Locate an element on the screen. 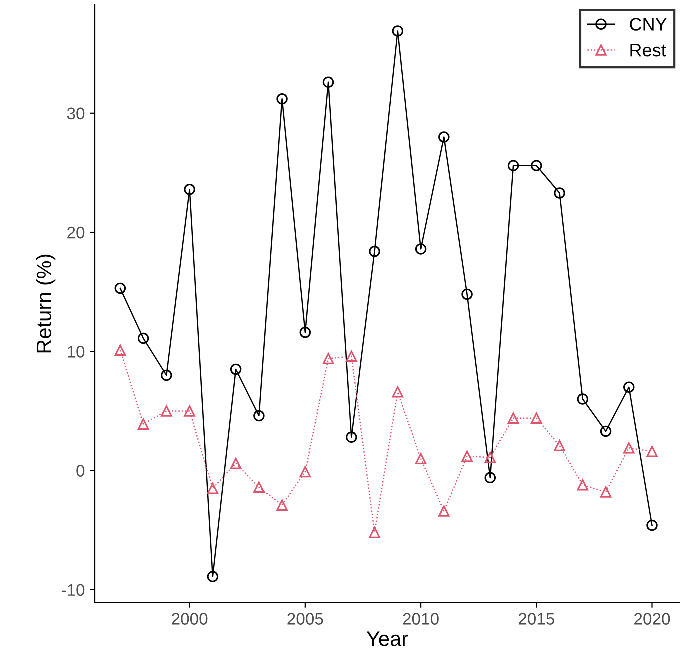 The image size is (680, 670). x-tick-label: 2010 is located at coordinates (421, 619).